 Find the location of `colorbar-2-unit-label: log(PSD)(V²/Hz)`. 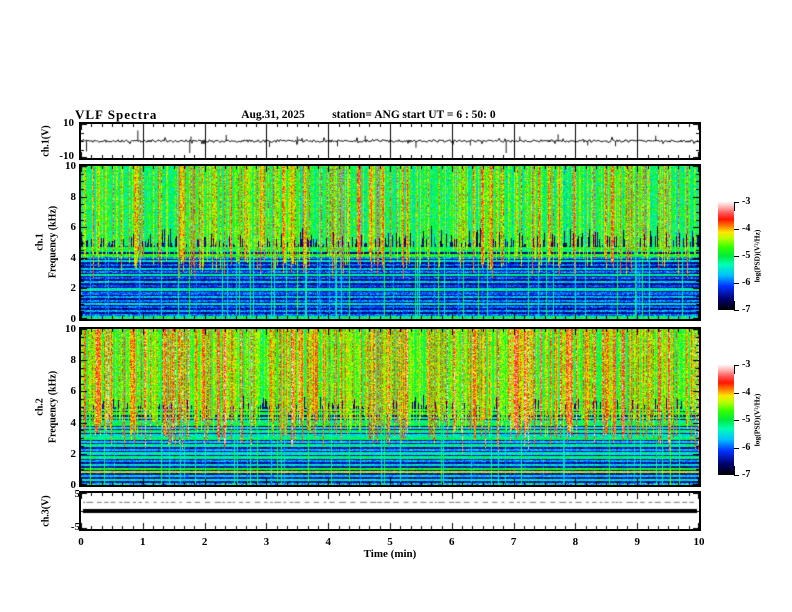

colorbar-2-unit-label: log(PSD)(V²/Hz) is located at coordinates (757, 420).